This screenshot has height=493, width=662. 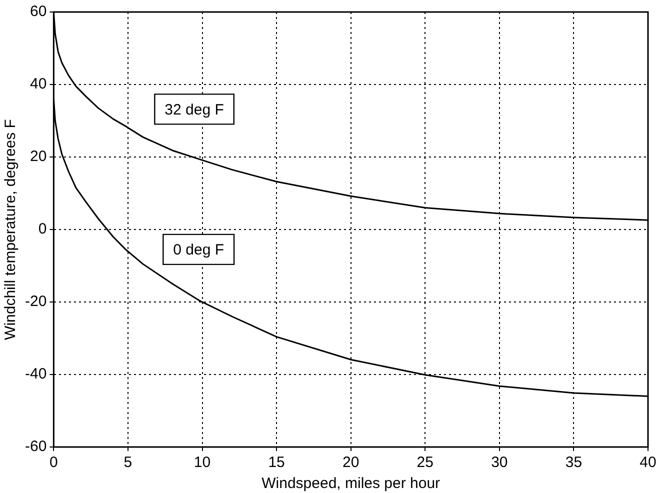 I want to click on x-tick-label: 5, so click(x=128, y=463).